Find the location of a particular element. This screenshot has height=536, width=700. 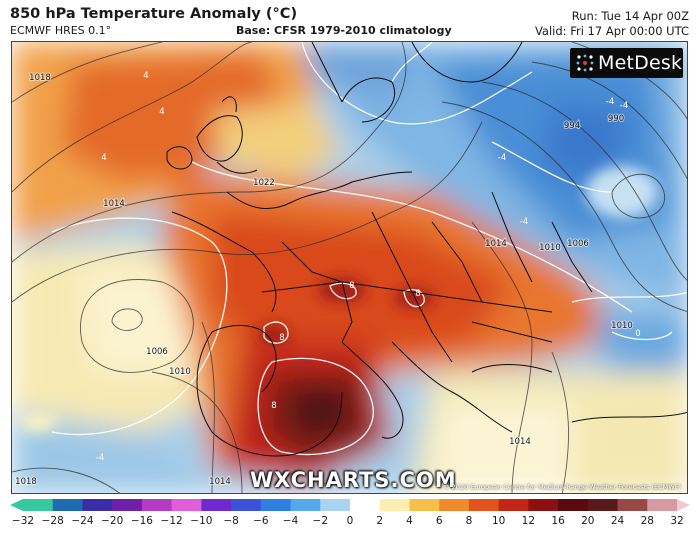

climatology-base-label: Base: CFSR 1979-2010 climatology is located at coordinates (344, 30).